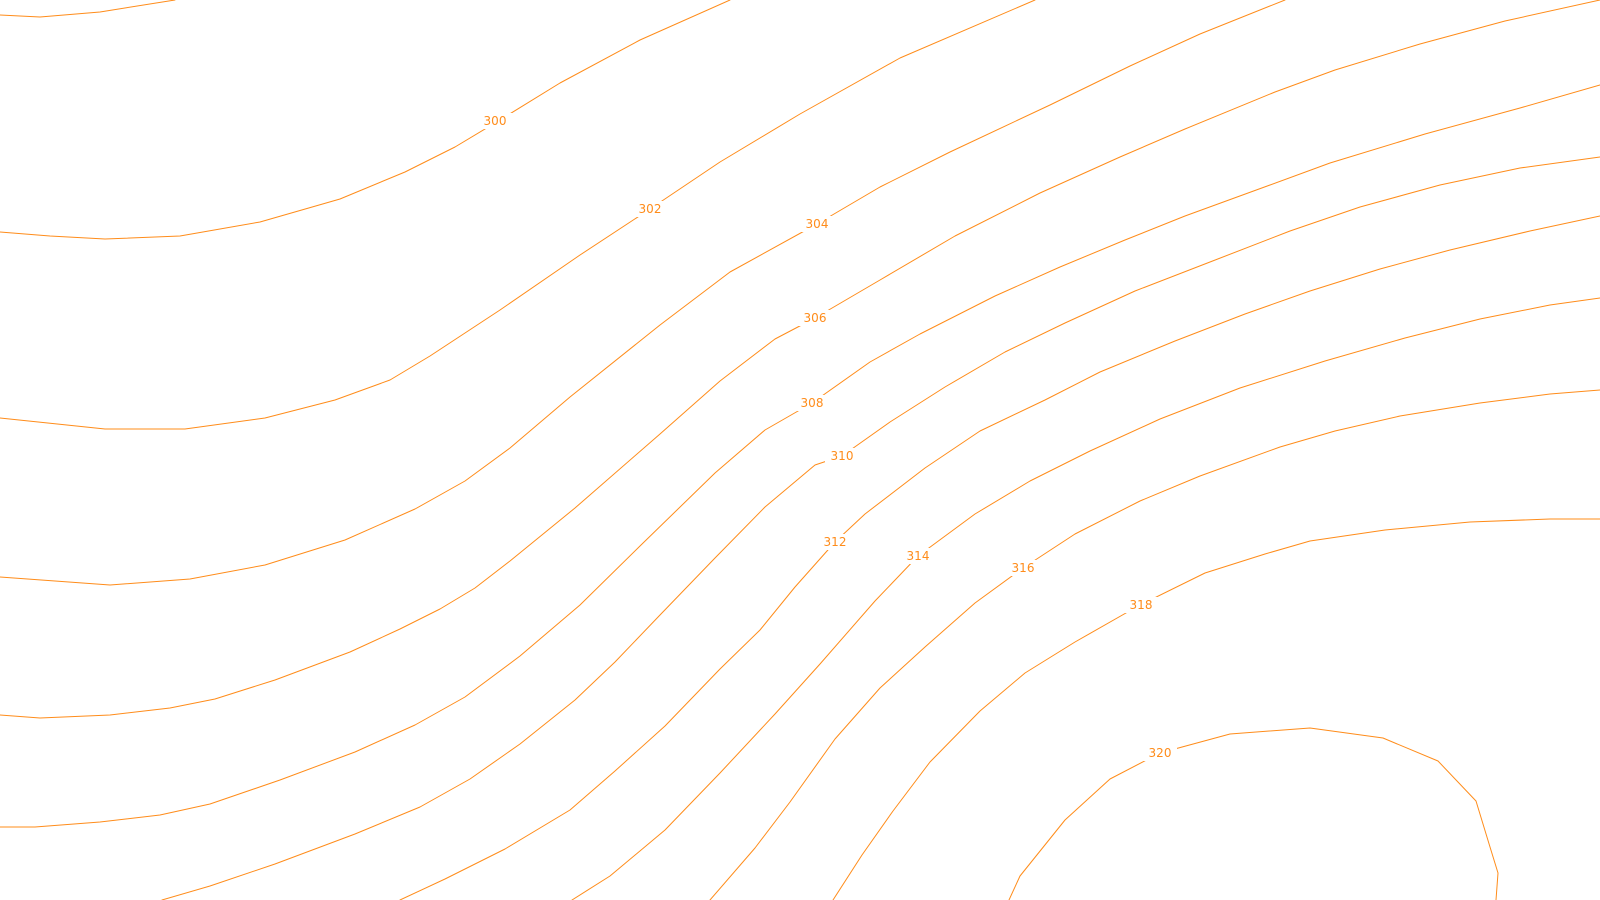 The height and width of the screenshot is (900, 1600). I want to click on contour-label: 304, so click(817, 224).